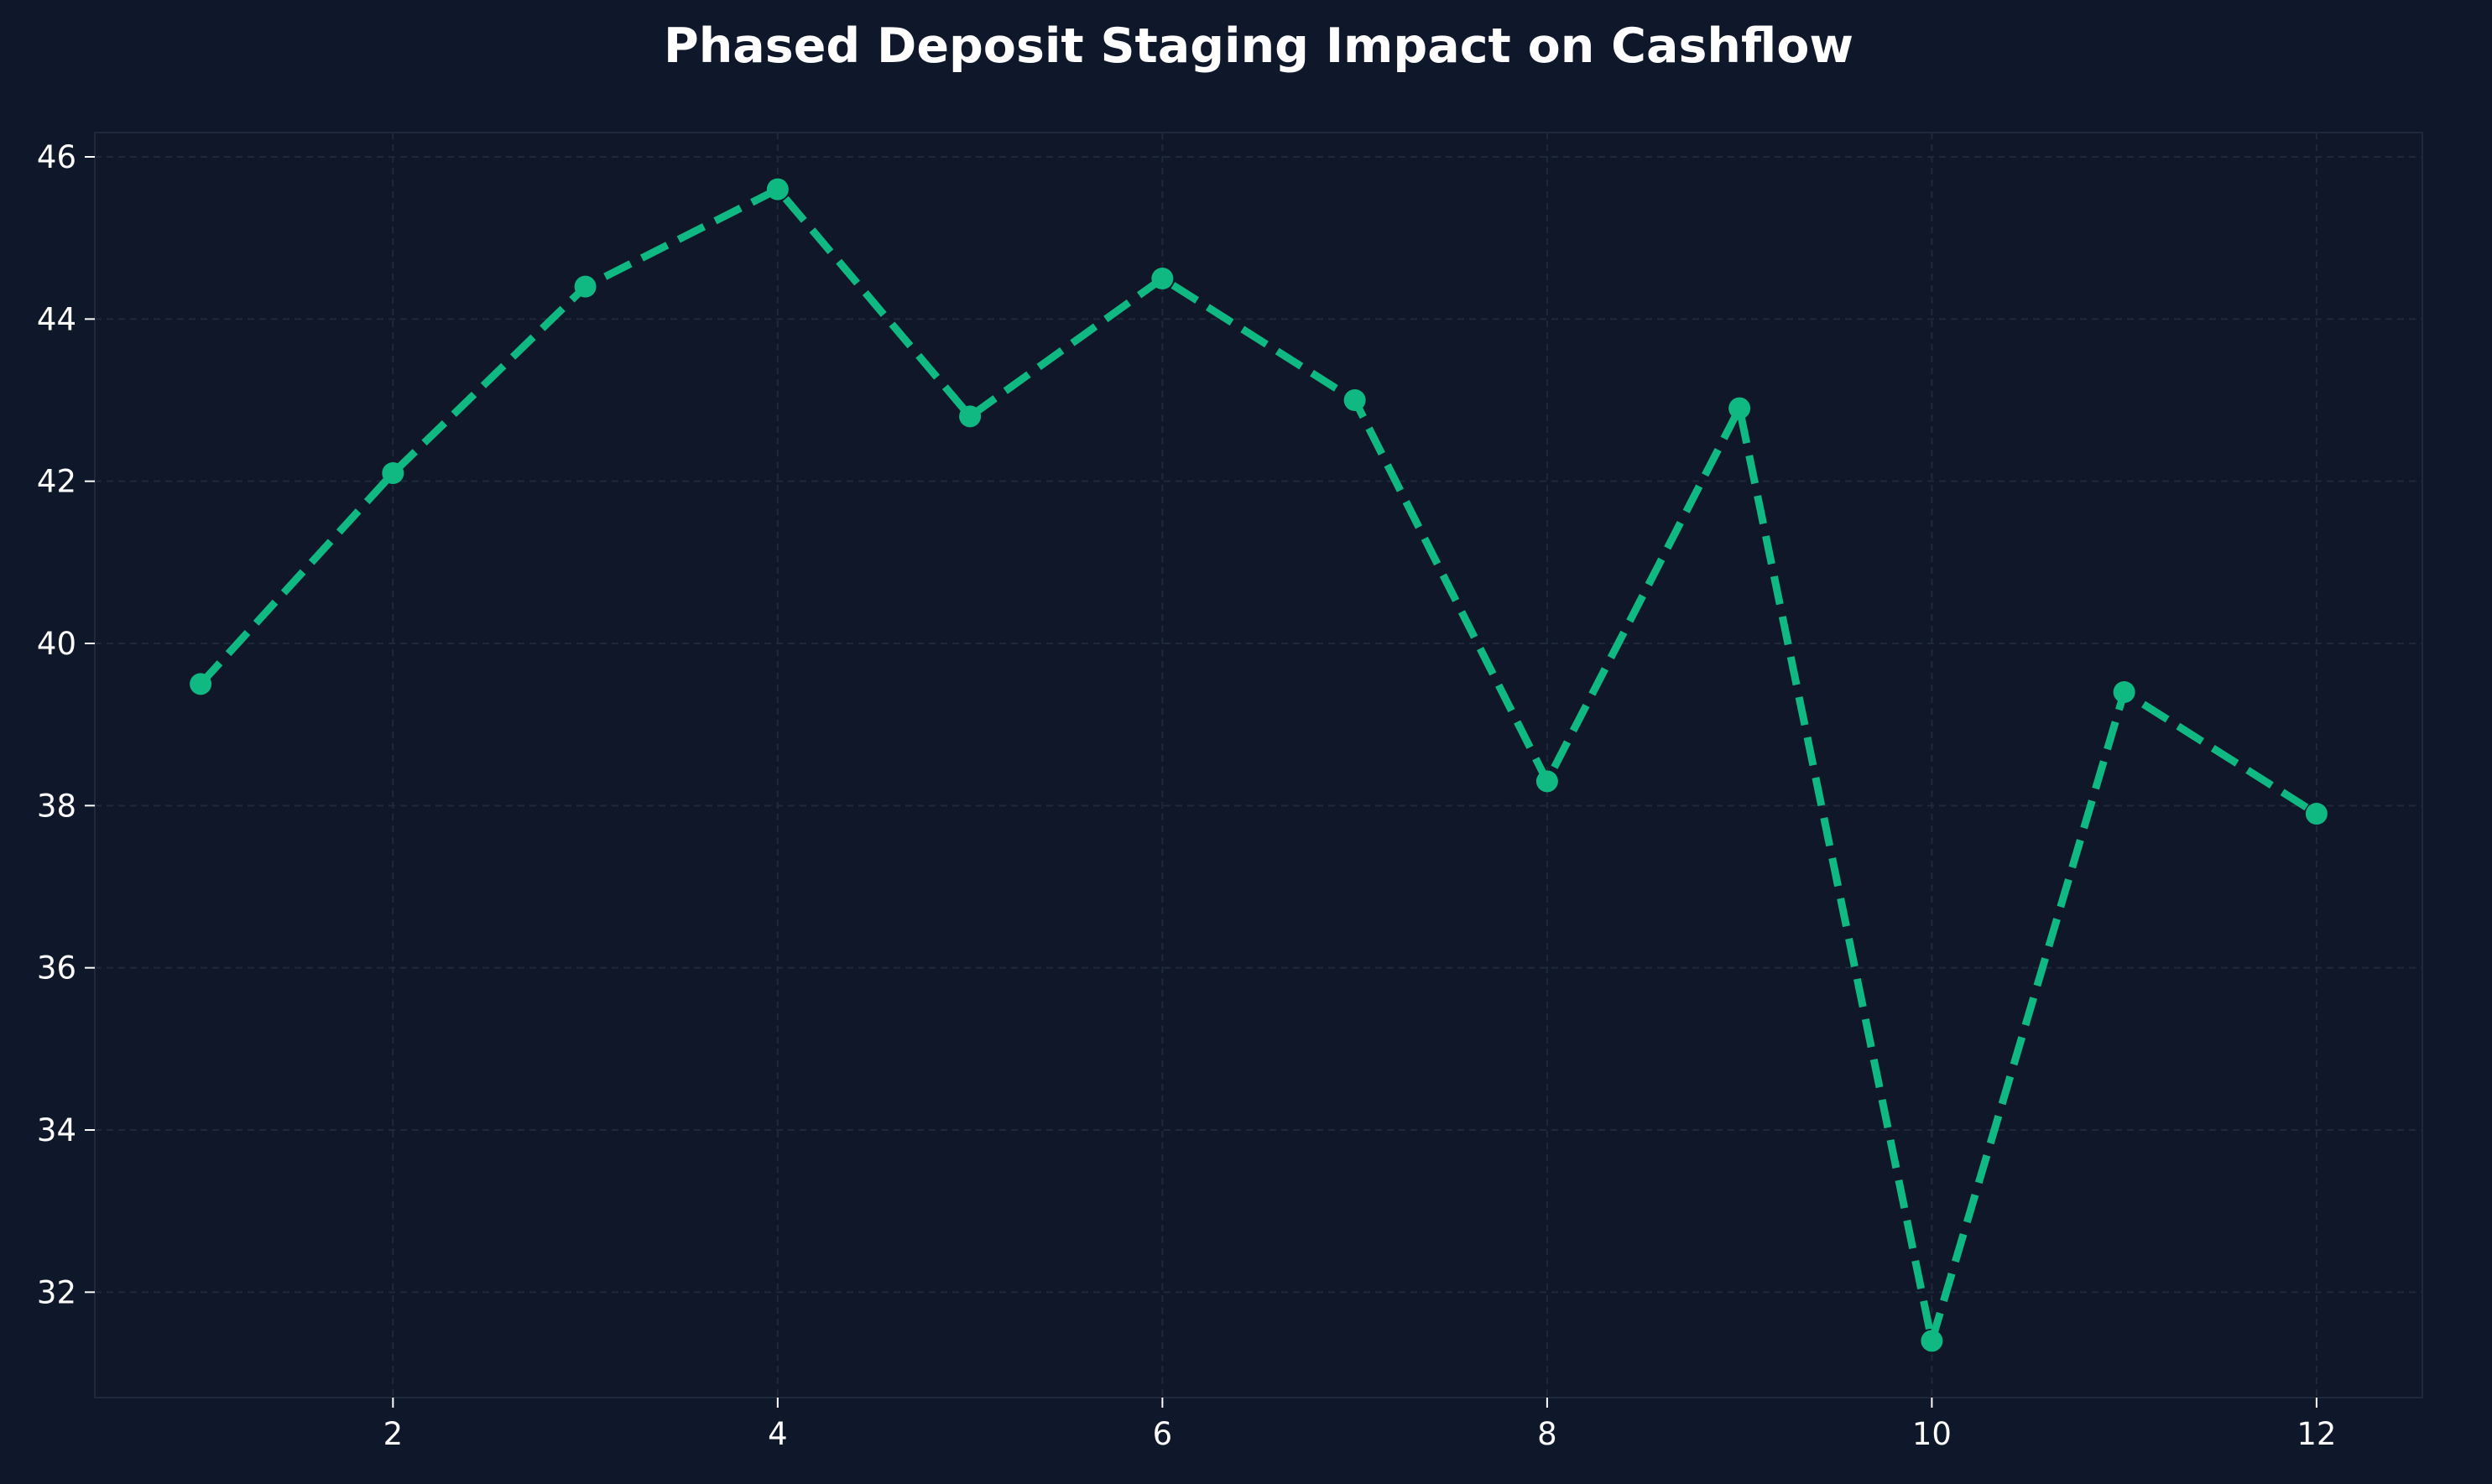 The width and height of the screenshot is (2492, 1484). Describe the element at coordinates (1547, 1434) in the screenshot. I see `x-tick-label: 8` at that location.